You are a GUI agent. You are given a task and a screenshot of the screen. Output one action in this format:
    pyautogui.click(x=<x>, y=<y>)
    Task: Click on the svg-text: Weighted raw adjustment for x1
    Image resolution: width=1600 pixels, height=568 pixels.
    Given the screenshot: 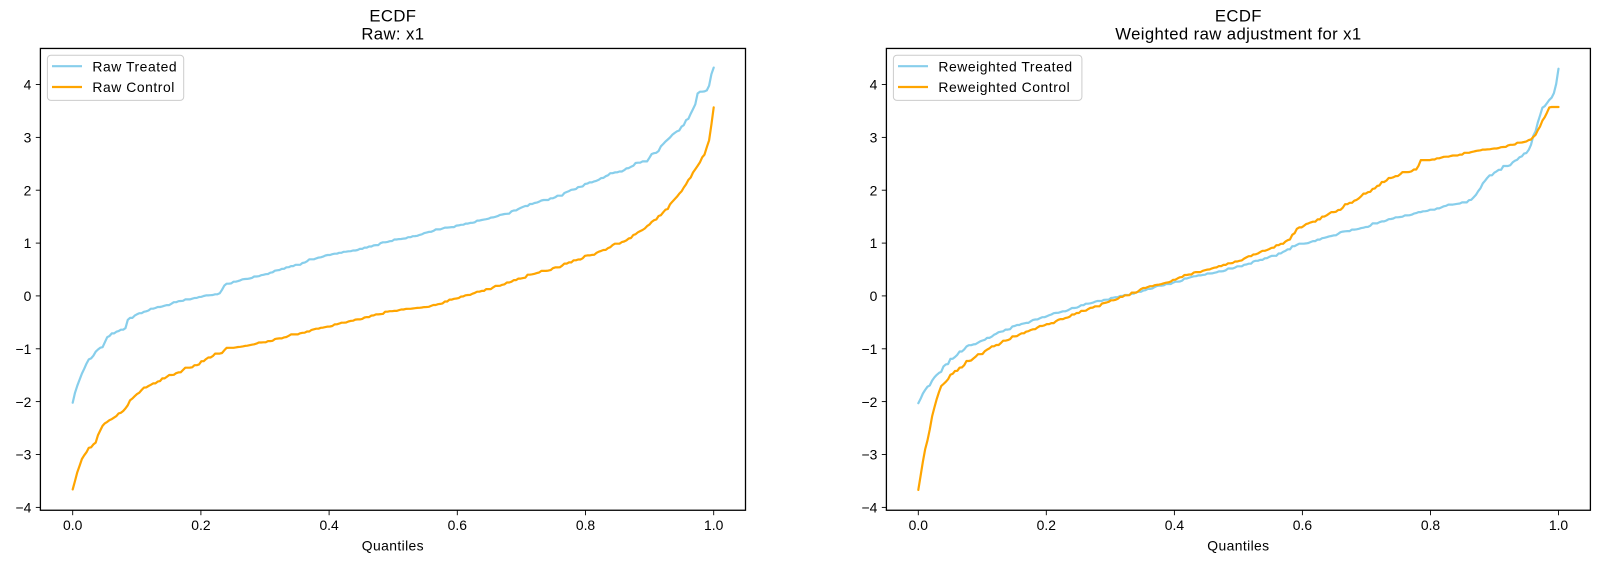 What is the action you would take?
    pyautogui.click(x=1238, y=34)
    